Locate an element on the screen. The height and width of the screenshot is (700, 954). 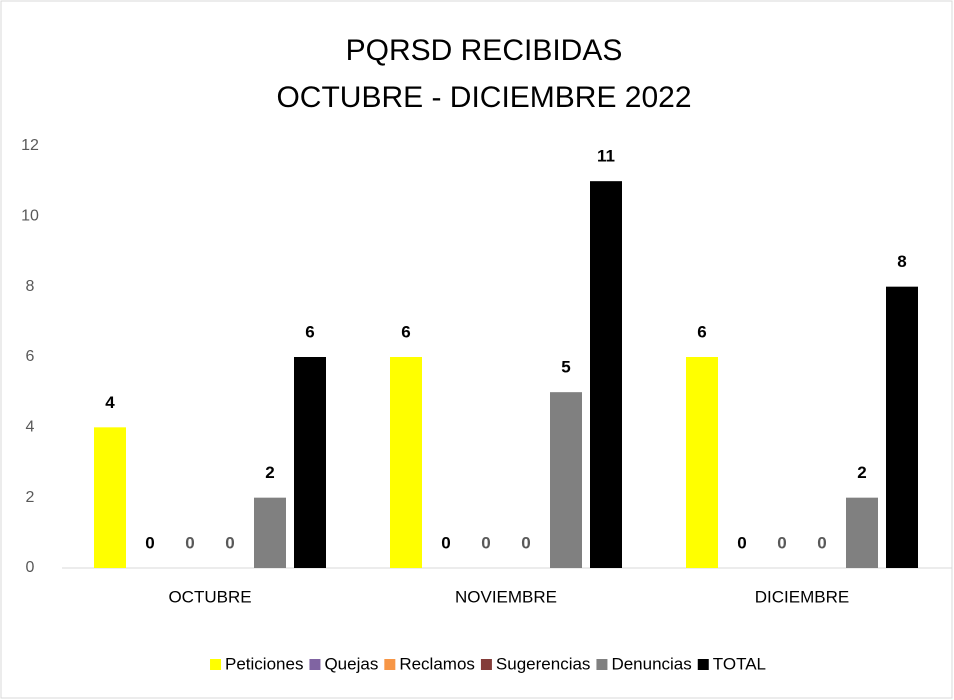
y-tick-label: 6 is located at coordinates (30, 356).